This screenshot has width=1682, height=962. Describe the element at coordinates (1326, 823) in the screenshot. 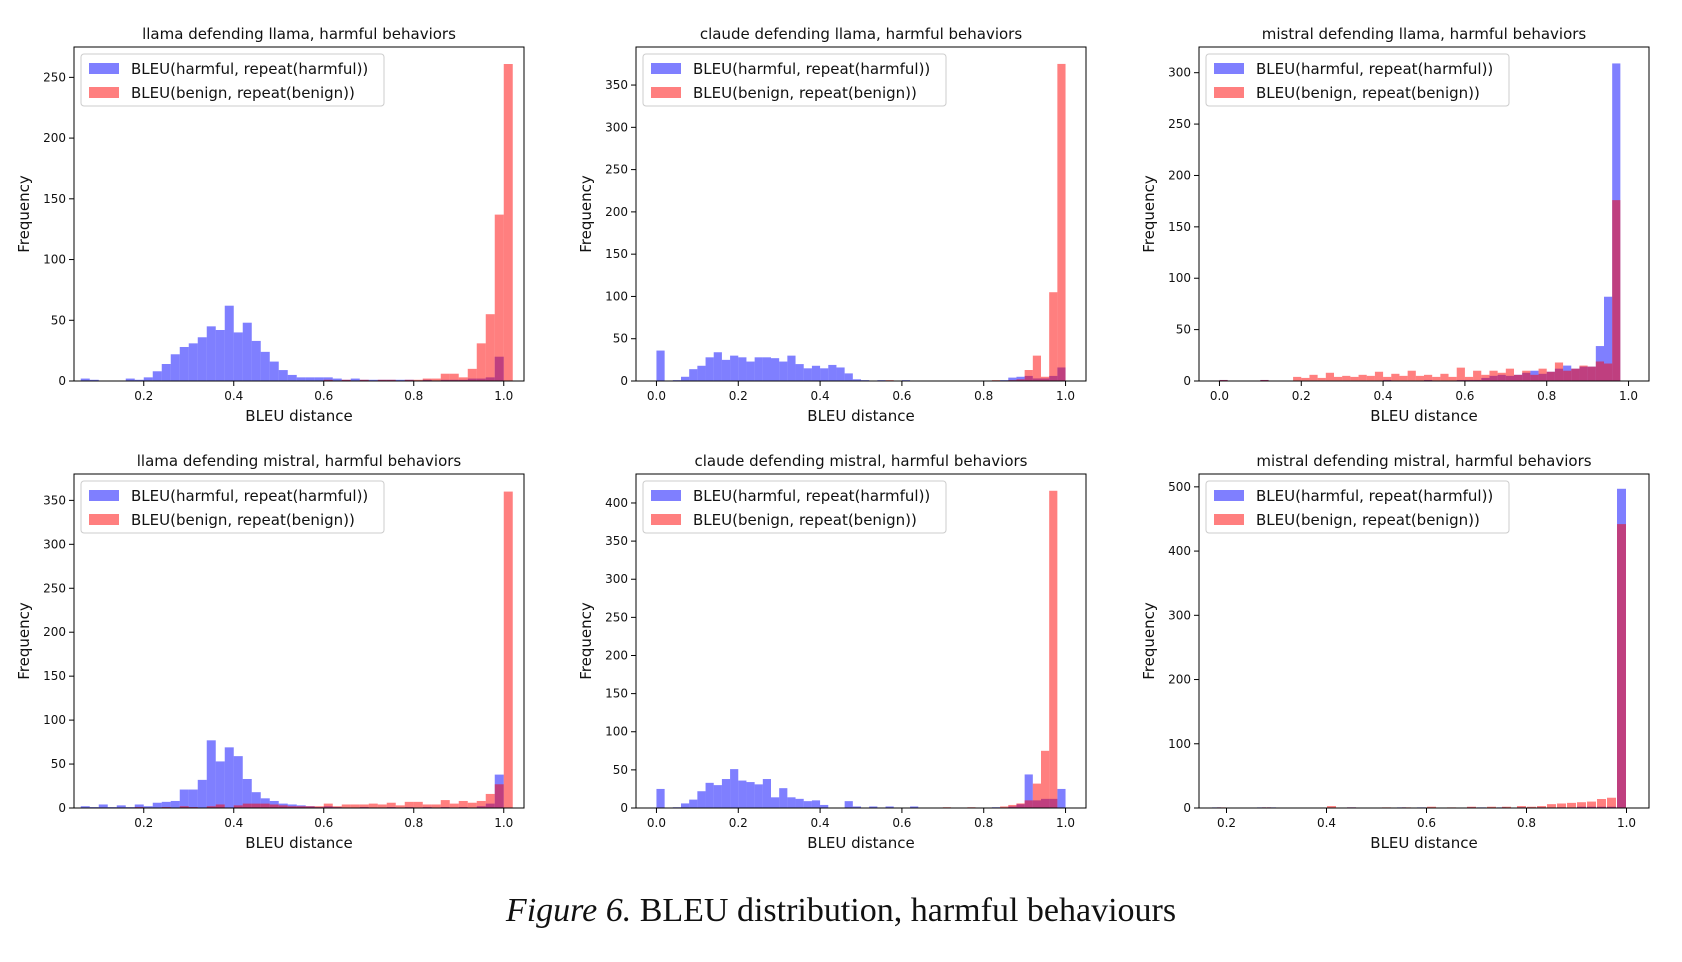

I see `x-tick-label: 0.4` at that location.